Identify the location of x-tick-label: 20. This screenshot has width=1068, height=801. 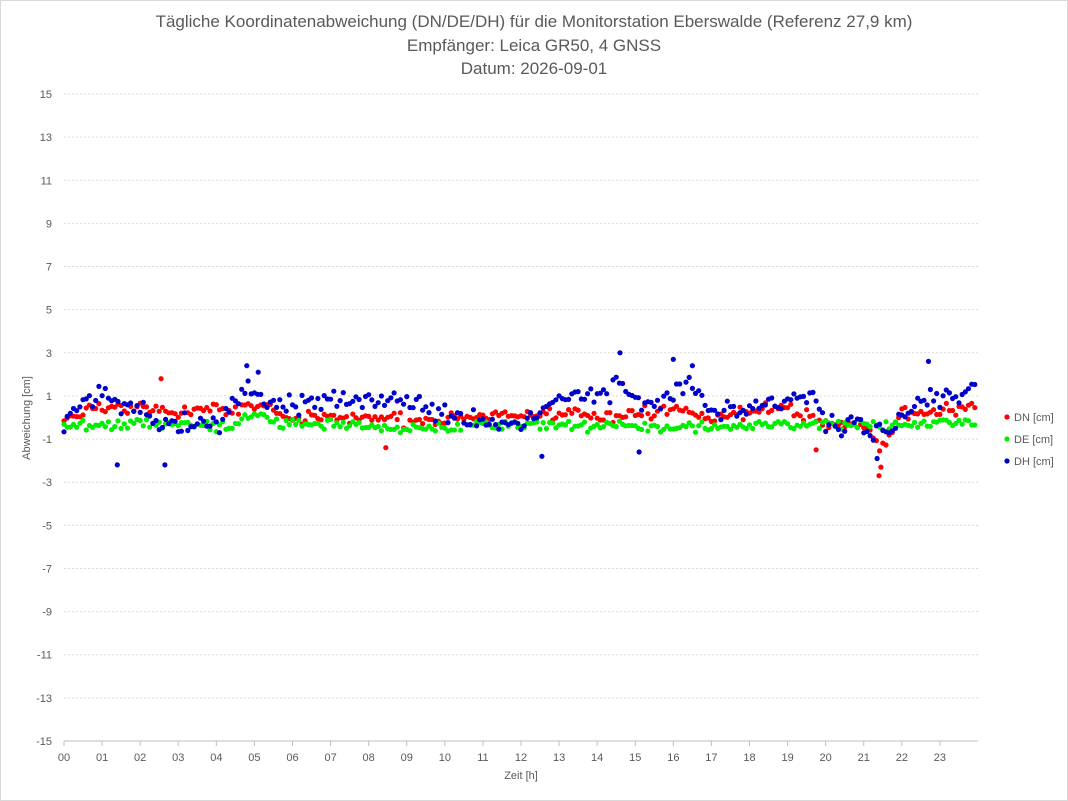
(826, 758).